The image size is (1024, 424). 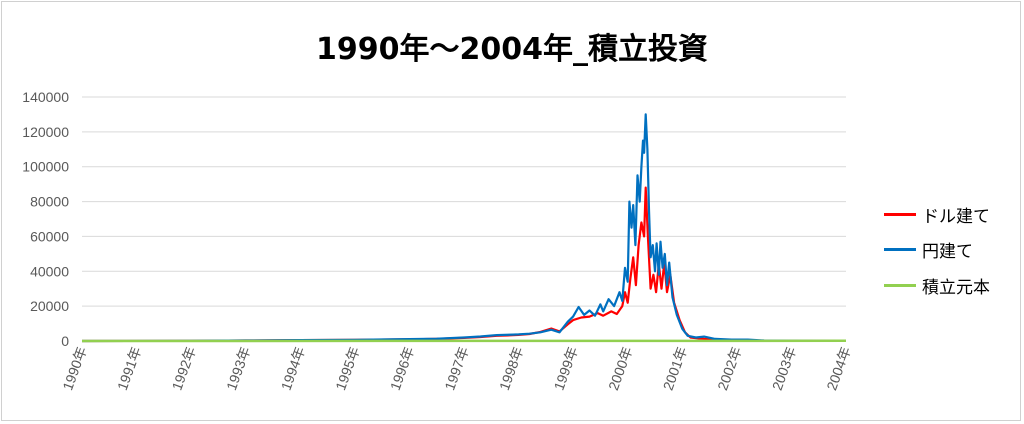 What do you see at coordinates (729, 369) in the screenshot?
I see `x-tick-label: 2002年` at bounding box center [729, 369].